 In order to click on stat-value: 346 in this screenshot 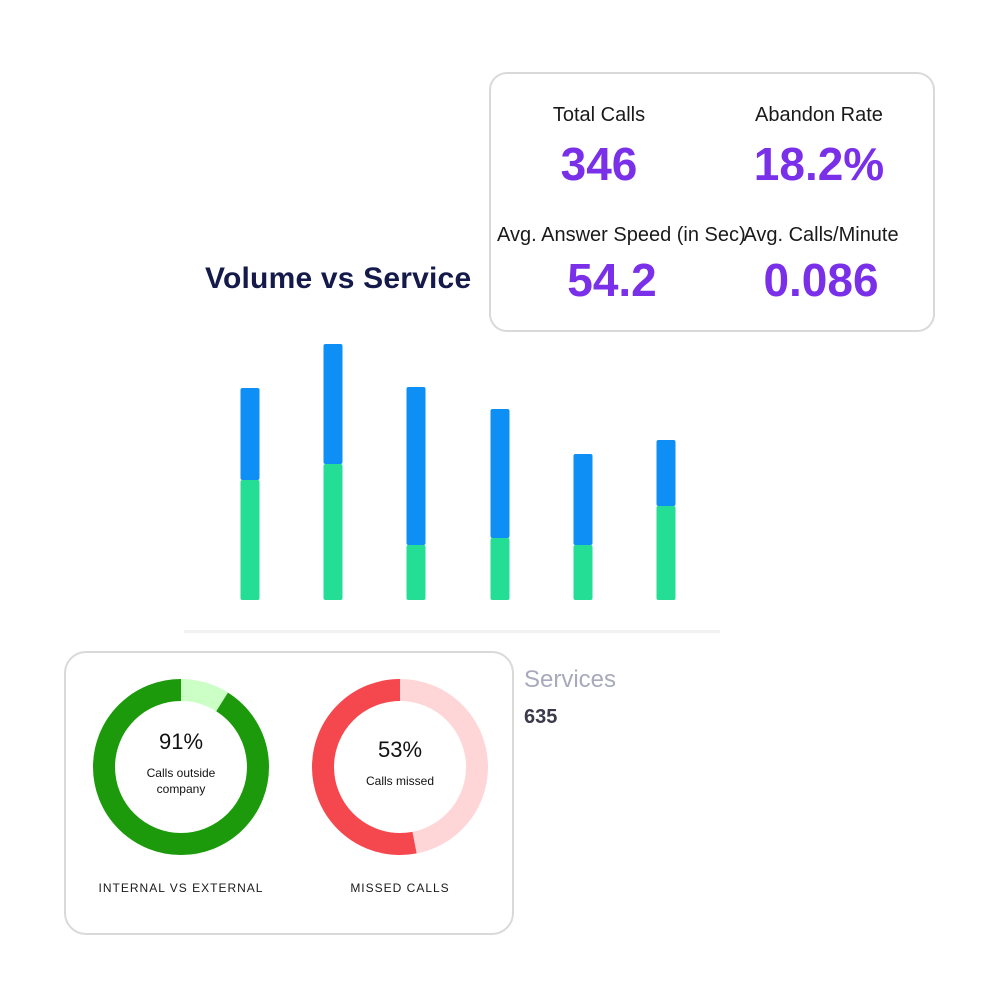, I will do `click(599, 164)`.